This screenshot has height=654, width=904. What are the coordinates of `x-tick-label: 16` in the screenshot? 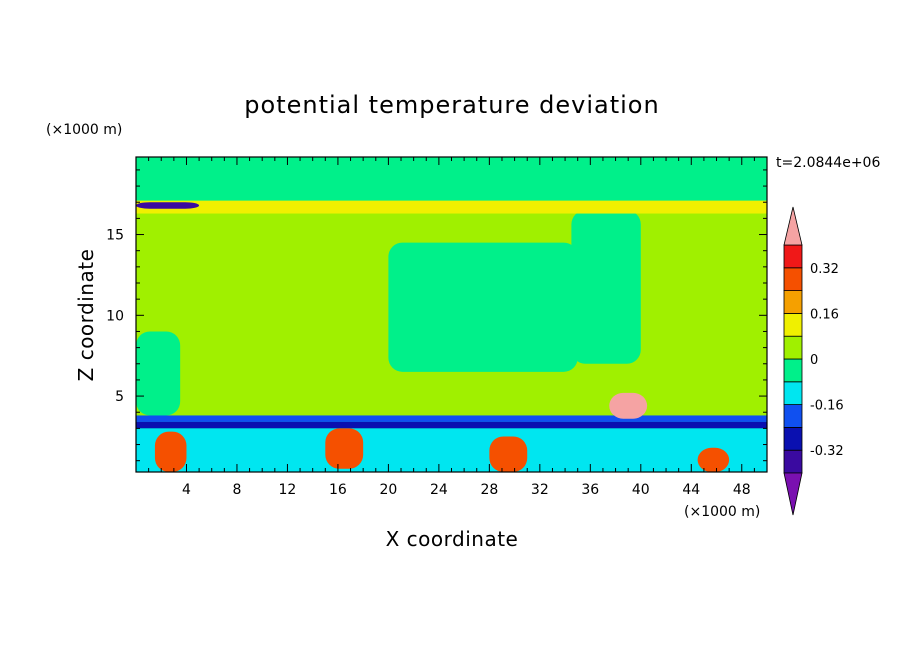 It's located at (338, 490).